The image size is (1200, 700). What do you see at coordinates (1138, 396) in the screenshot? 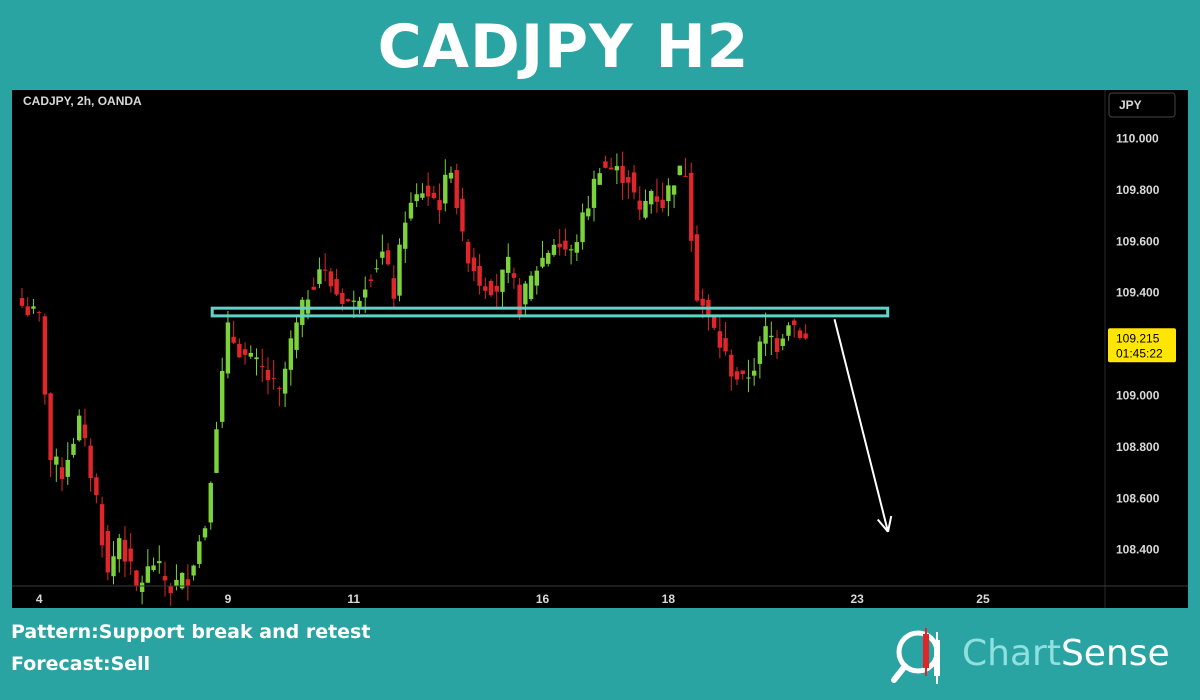
I see `y-tick-label: 109.000` at bounding box center [1138, 396].